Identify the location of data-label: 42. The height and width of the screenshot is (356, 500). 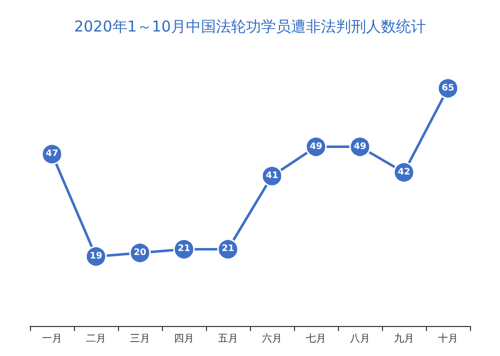
(404, 172).